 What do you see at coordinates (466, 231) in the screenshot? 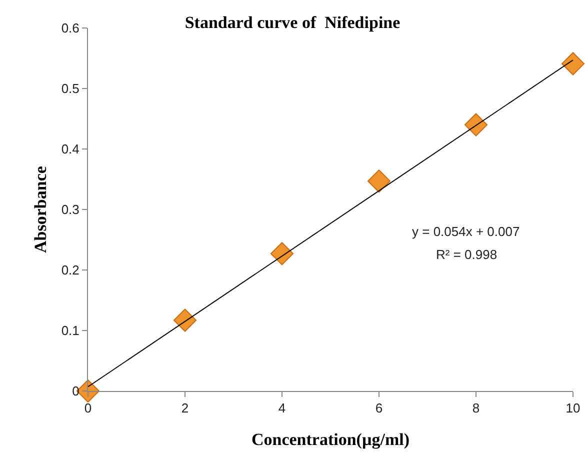
I see `annotation: y = 0.054x + 0.007` at bounding box center [466, 231].